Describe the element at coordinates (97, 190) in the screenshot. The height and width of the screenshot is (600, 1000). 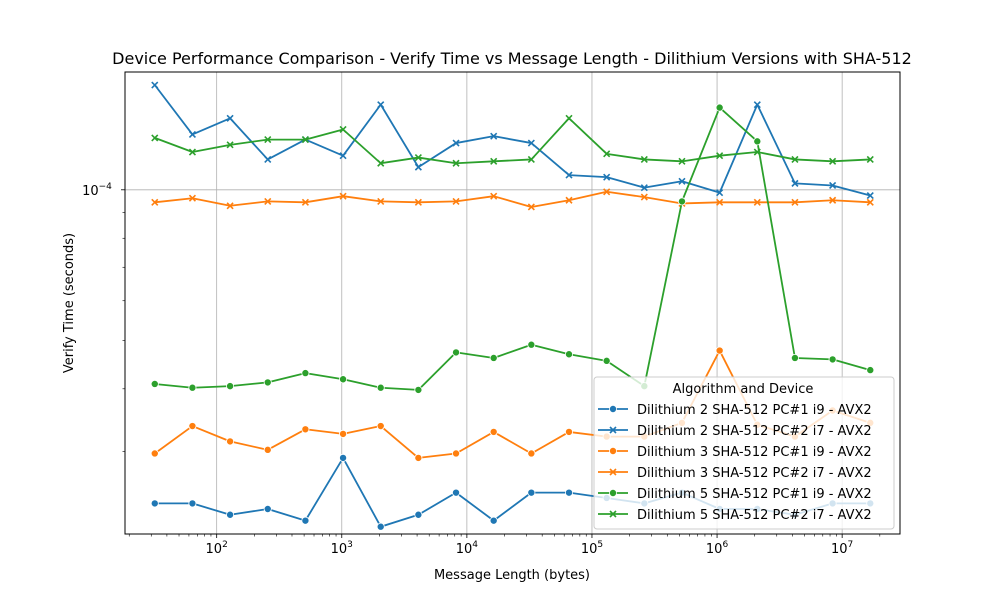
I see `y-tick-label: 10−4` at that location.